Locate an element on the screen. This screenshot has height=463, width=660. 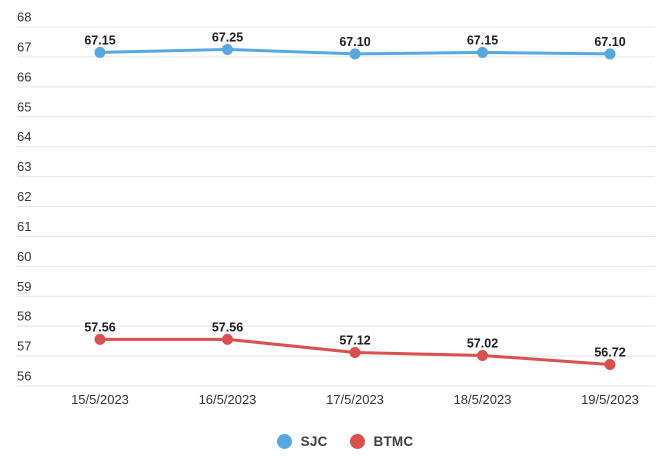
x-axis-tick-label: 17/5/2023 is located at coordinates (355, 399).